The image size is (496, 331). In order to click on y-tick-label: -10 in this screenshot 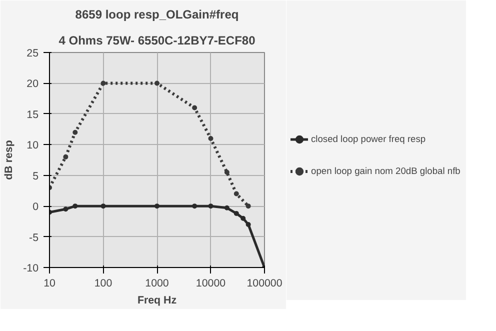, I will do `click(31, 268)`.